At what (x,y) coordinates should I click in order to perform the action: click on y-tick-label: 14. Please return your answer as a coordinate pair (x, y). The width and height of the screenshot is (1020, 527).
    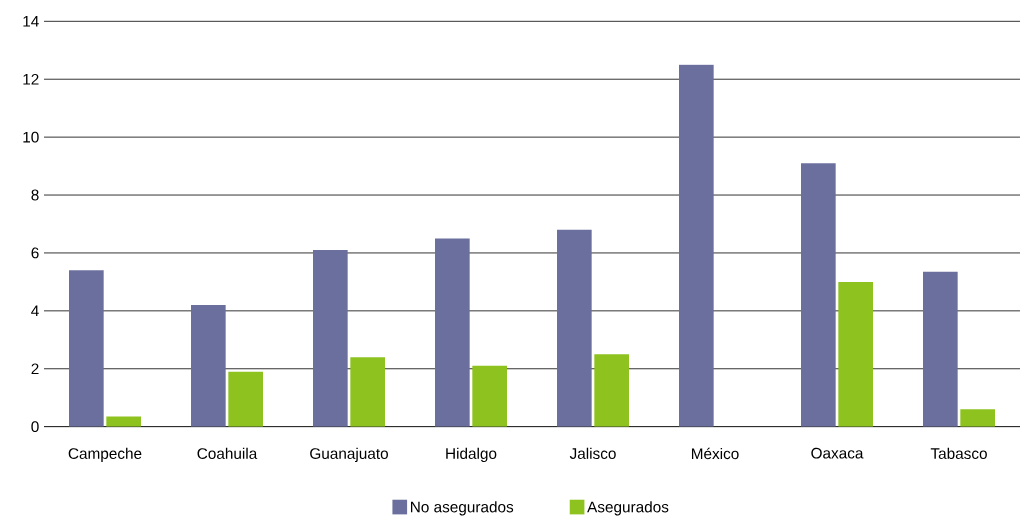
    Looking at the image, I should click on (31, 21).